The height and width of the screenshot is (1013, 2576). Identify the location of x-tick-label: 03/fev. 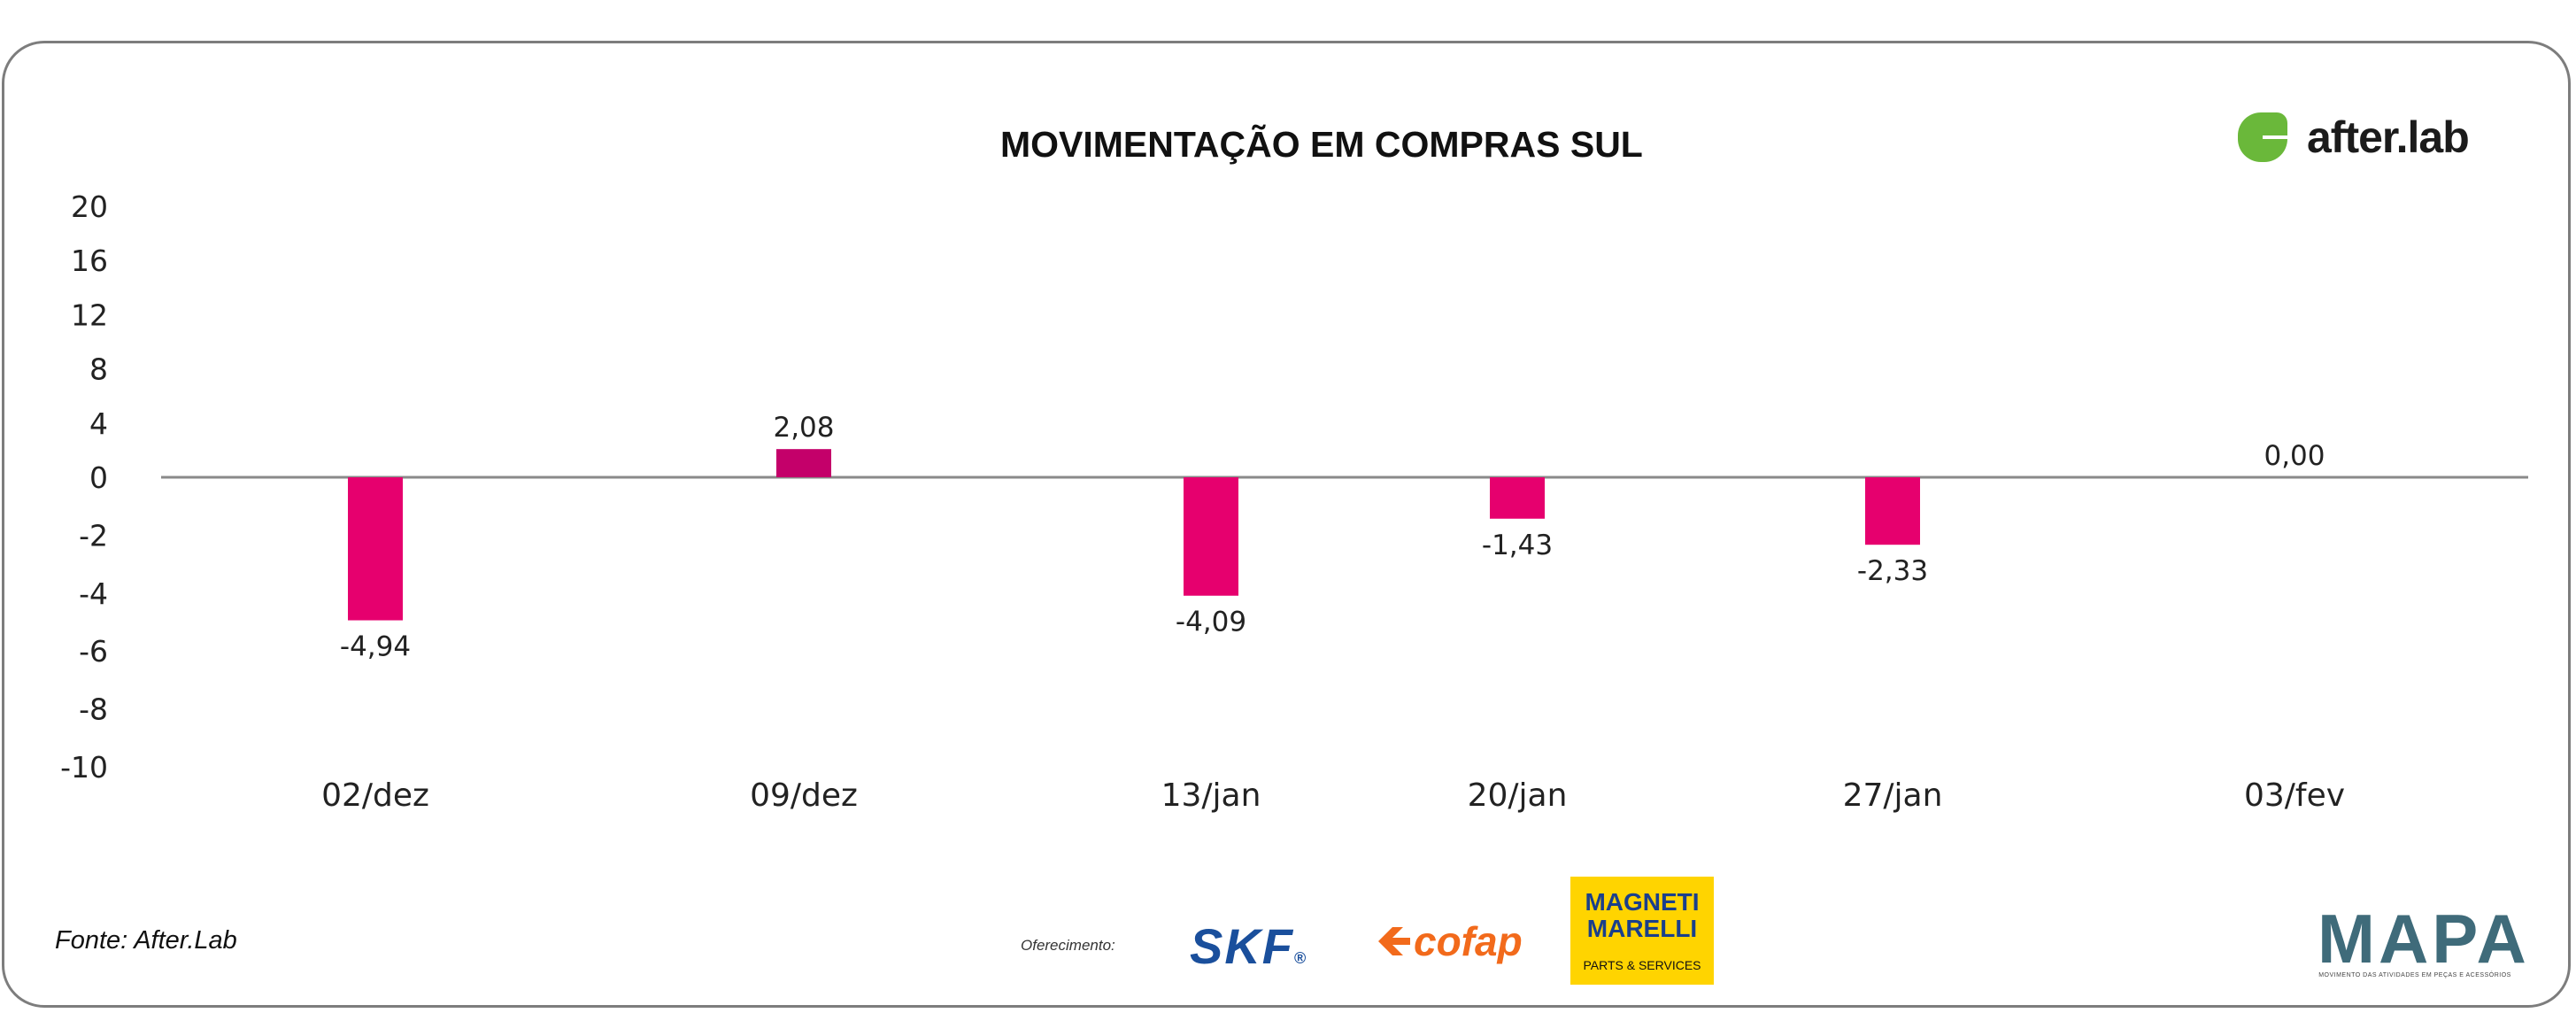
(2294, 796).